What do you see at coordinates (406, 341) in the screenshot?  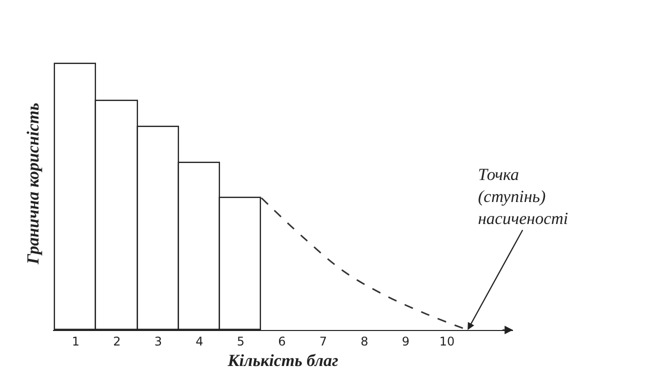 I see `x-tick-label: 9` at bounding box center [406, 341].